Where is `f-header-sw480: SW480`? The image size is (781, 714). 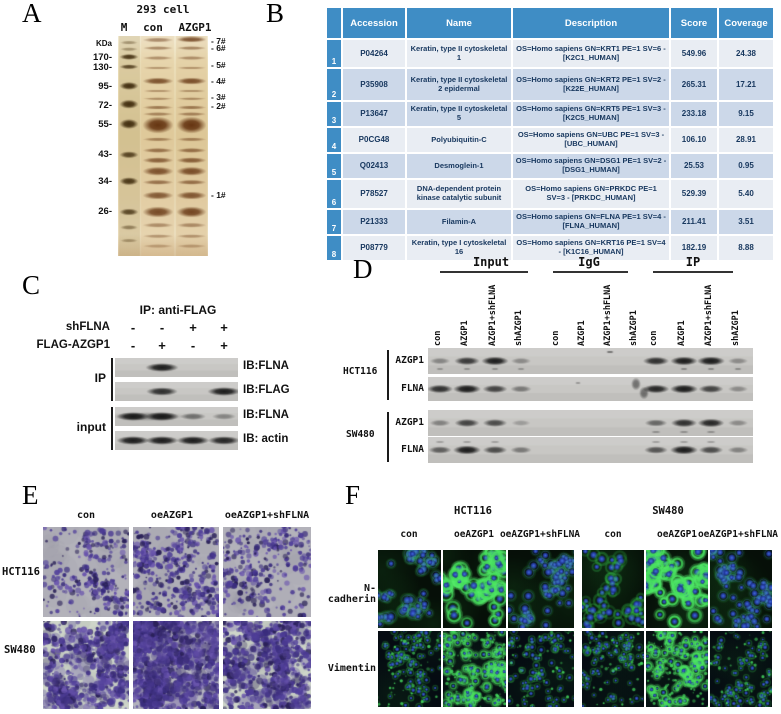
f-header-sw480: SW480 is located at coordinates (668, 511).